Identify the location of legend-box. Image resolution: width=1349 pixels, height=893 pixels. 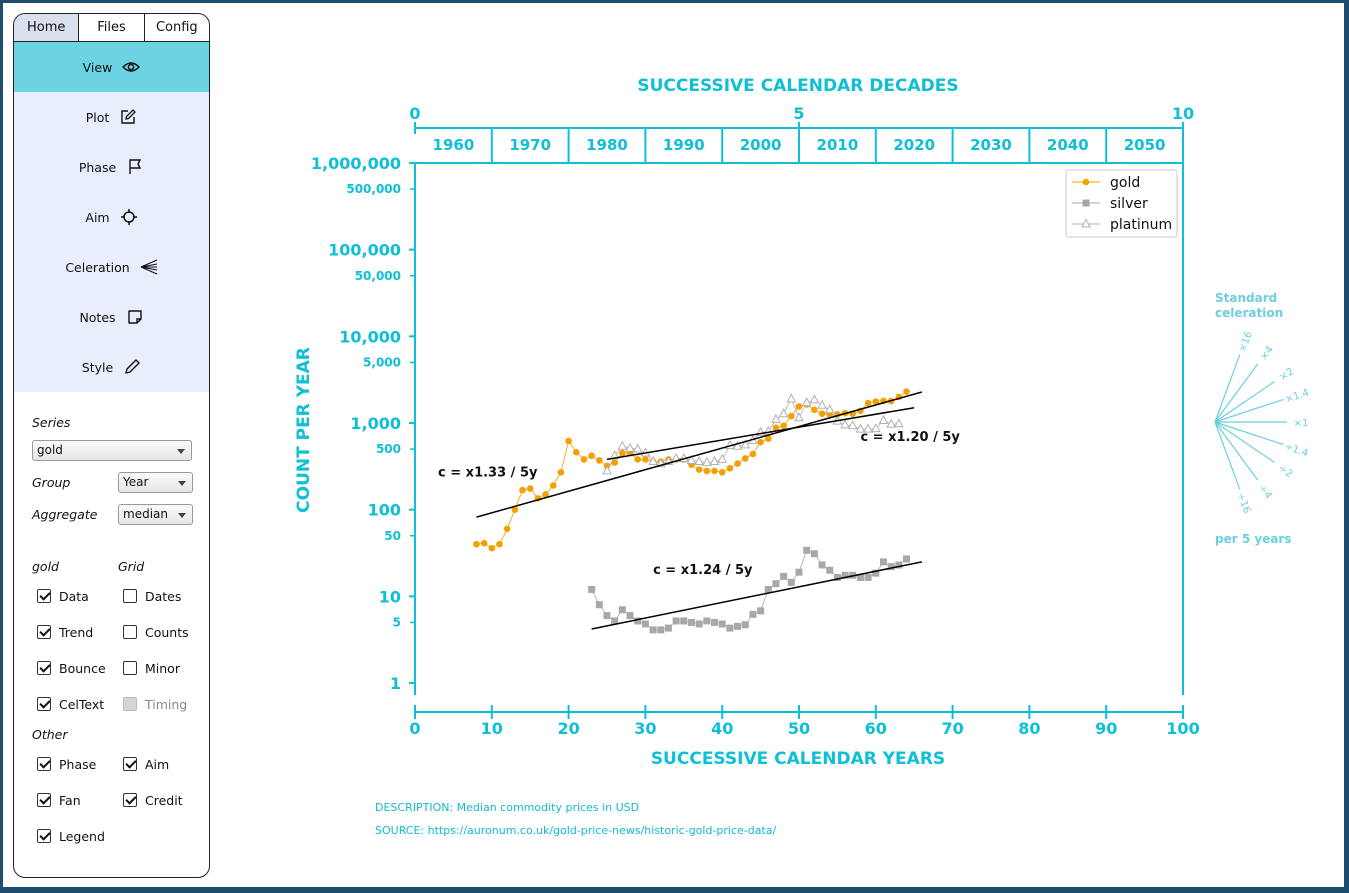
(1121, 203).